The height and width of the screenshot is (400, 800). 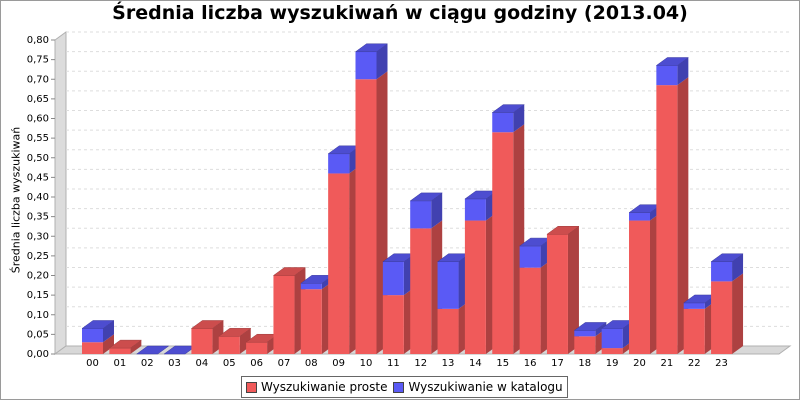 I want to click on x-tick-label: 02, so click(x=147, y=363).